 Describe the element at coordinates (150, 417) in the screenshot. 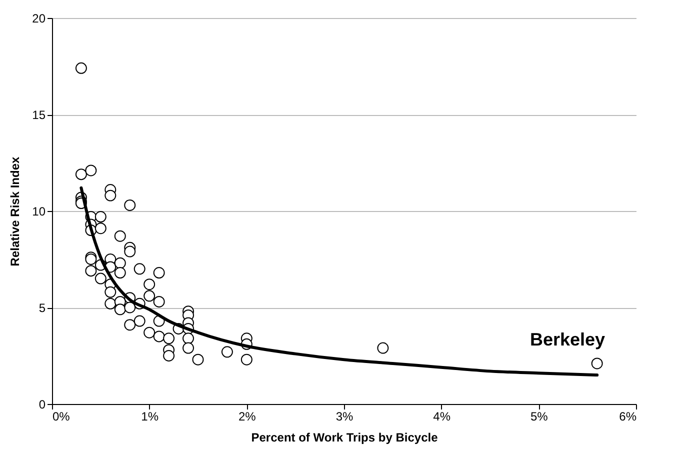

I see `x-tick-label: 1%` at that location.